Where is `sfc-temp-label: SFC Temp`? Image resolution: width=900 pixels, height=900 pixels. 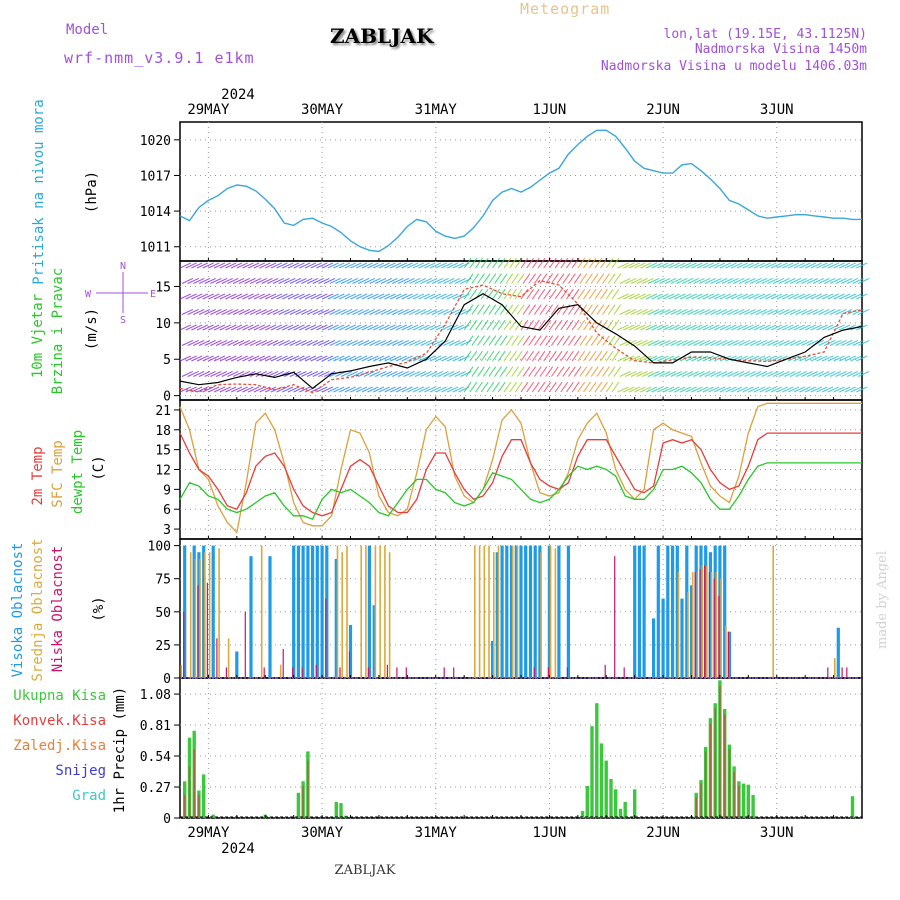 sfc-temp-label: SFC Temp is located at coordinates (58, 473).